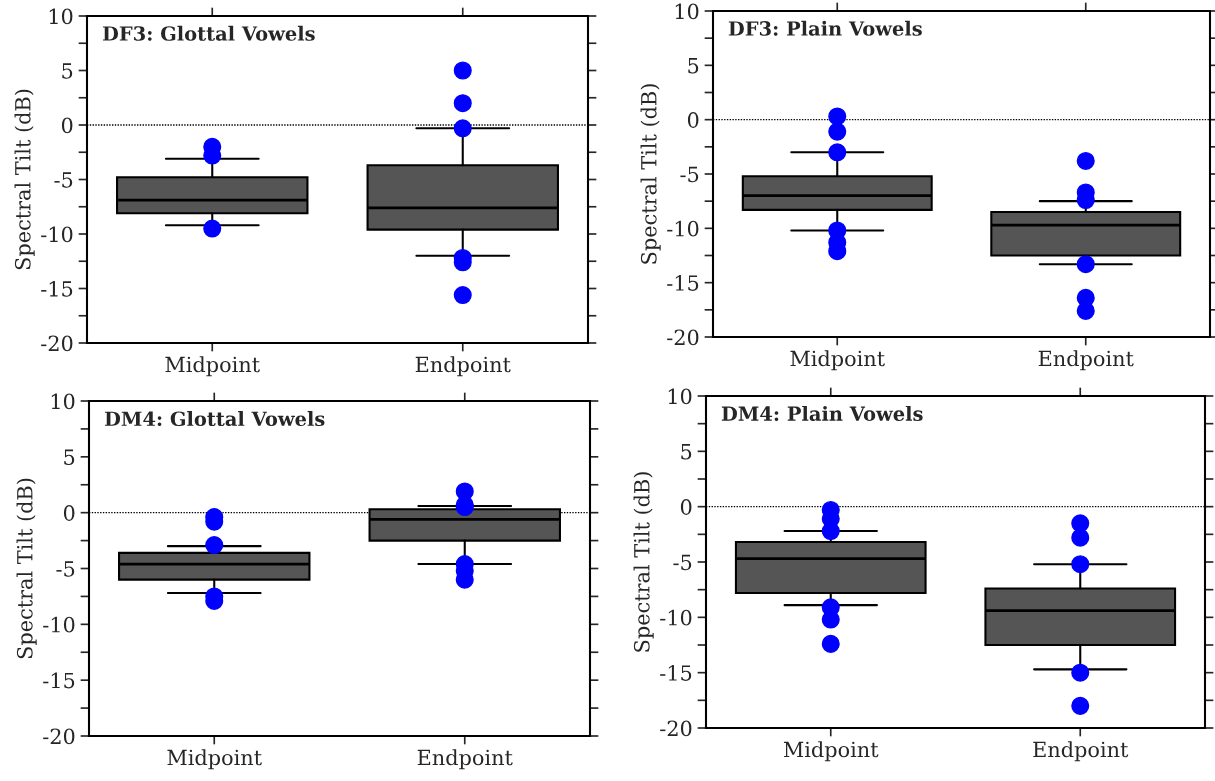 This screenshot has height=781, width=1215. Describe the element at coordinates (825, 28) in the screenshot. I see `chart-title: DF3: Plain Vowels` at that location.